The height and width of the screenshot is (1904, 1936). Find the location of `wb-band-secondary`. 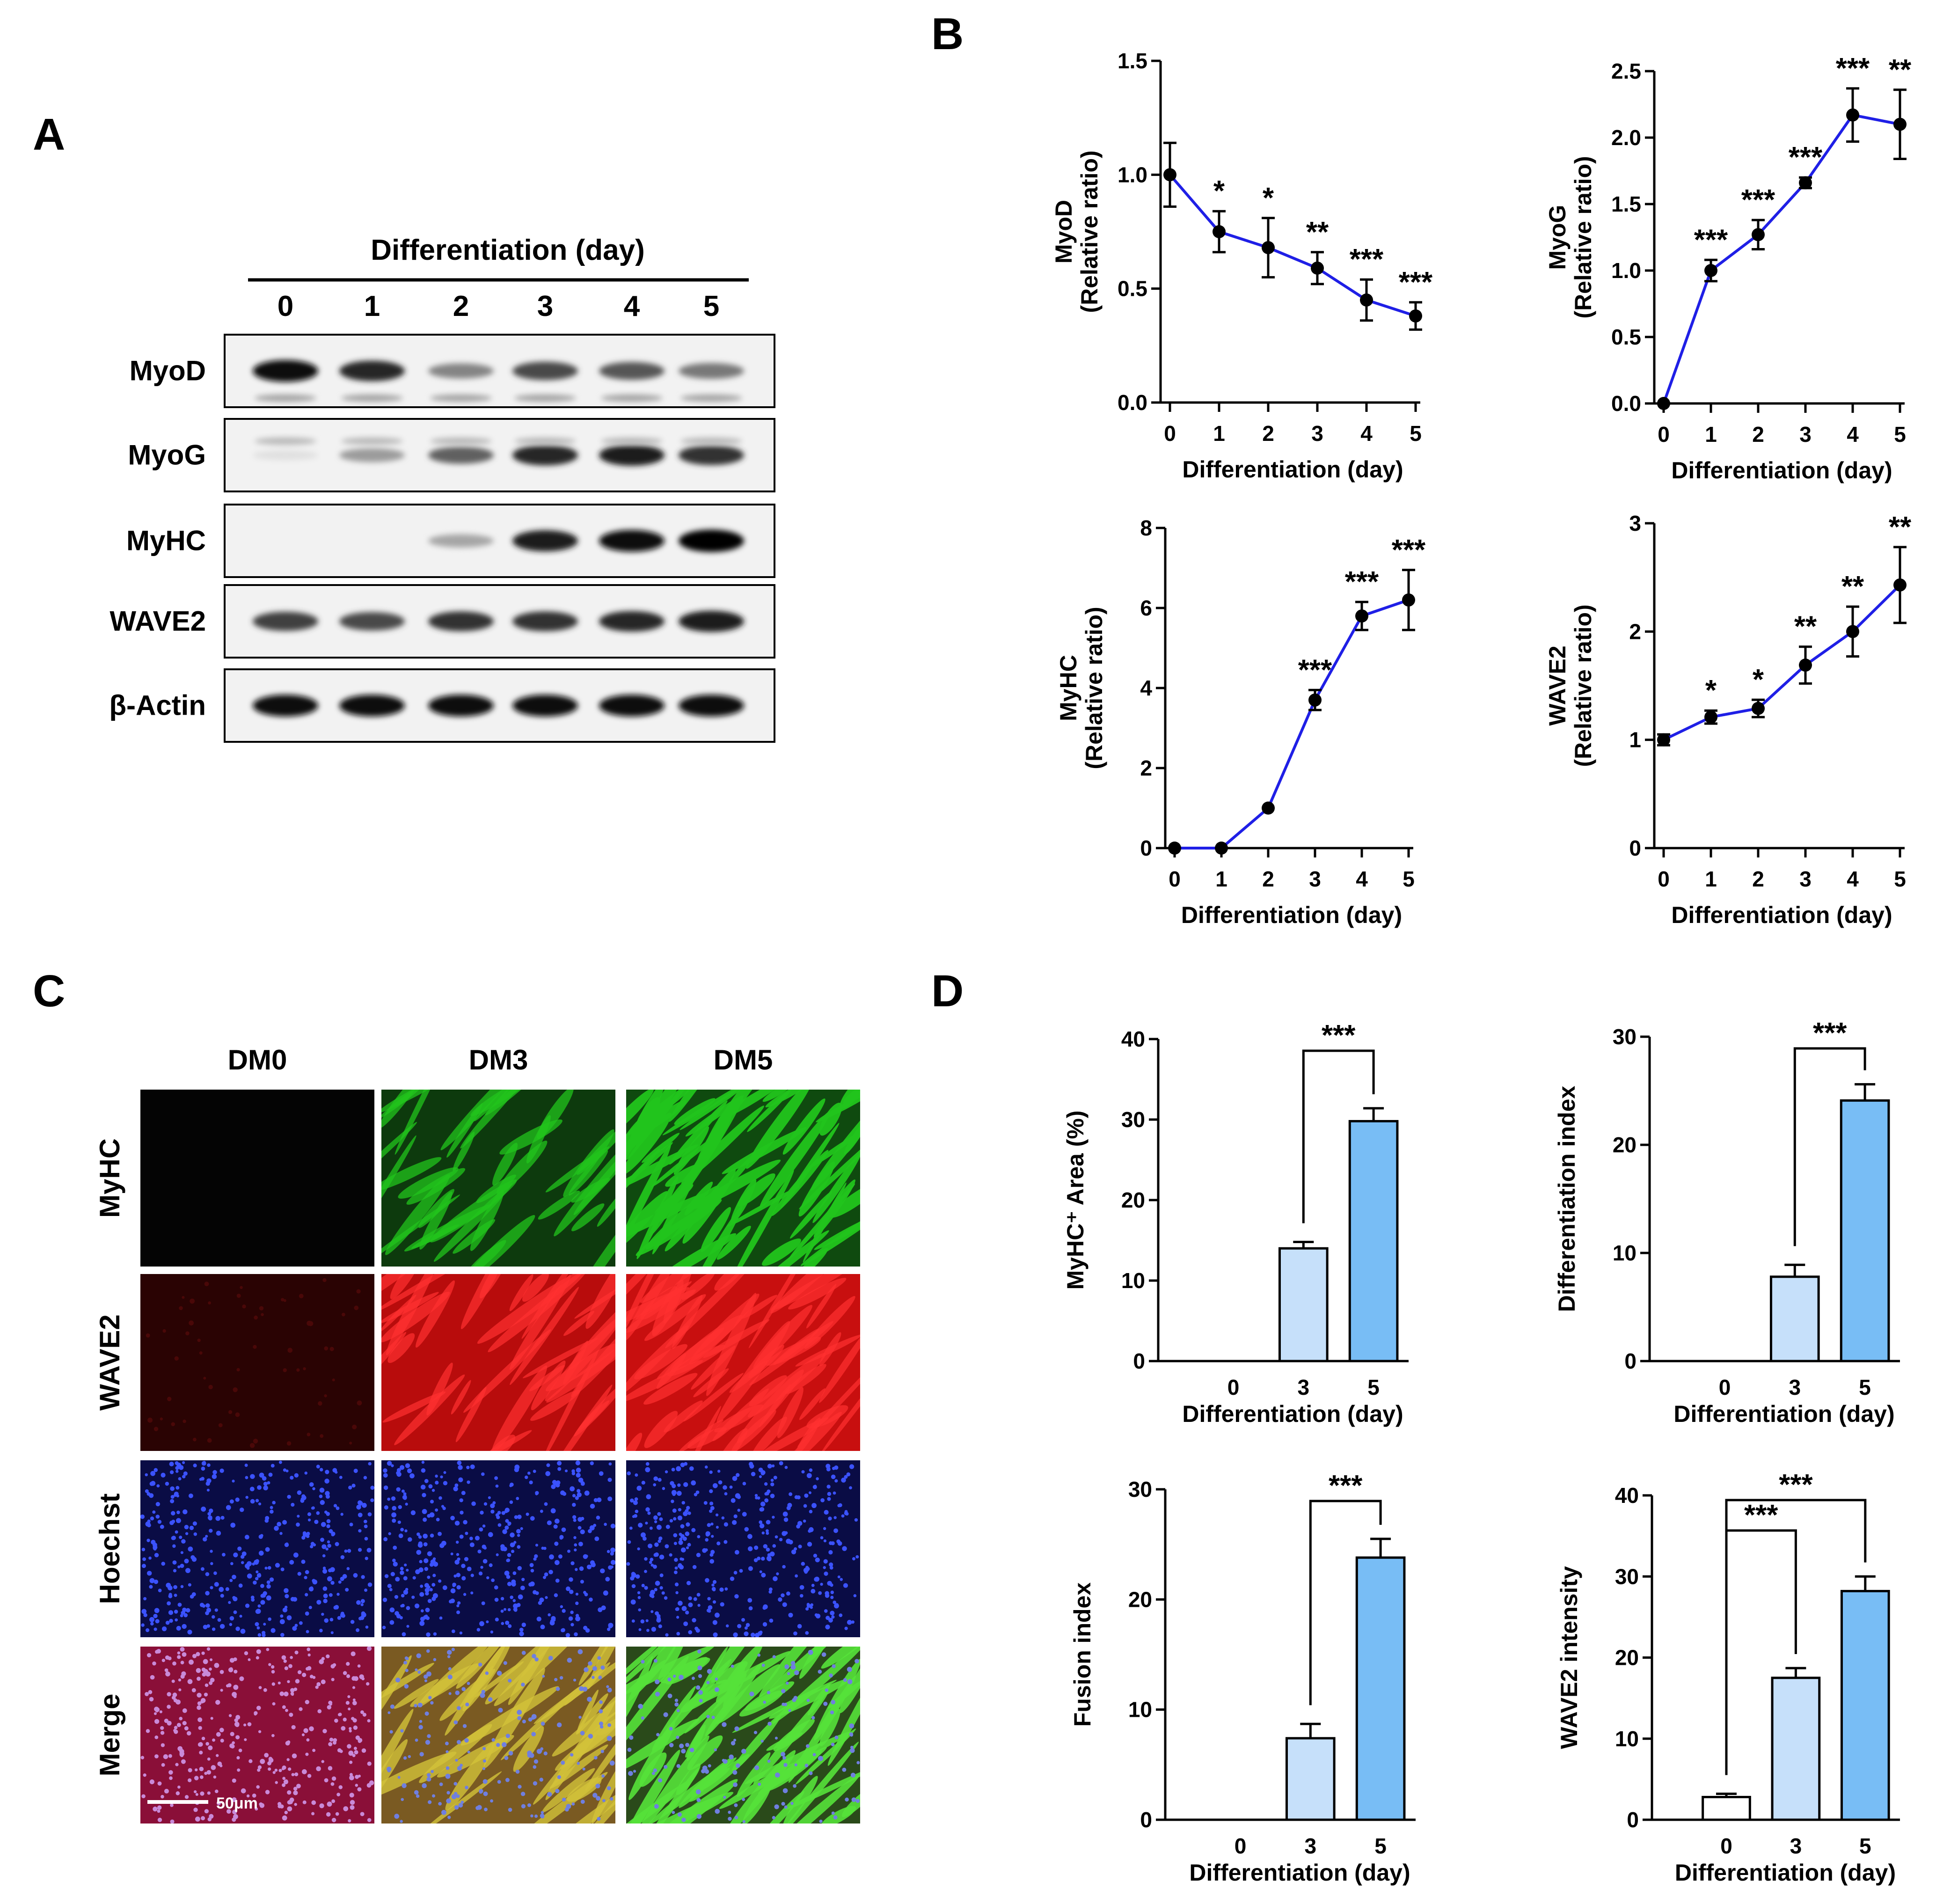

wb-band-secondary is located at coordinates (711, 398).